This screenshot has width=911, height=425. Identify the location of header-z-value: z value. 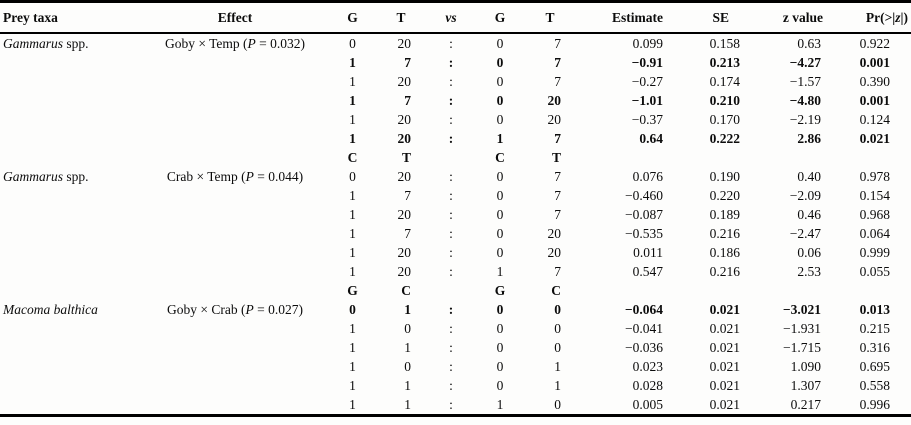
(786, 17).